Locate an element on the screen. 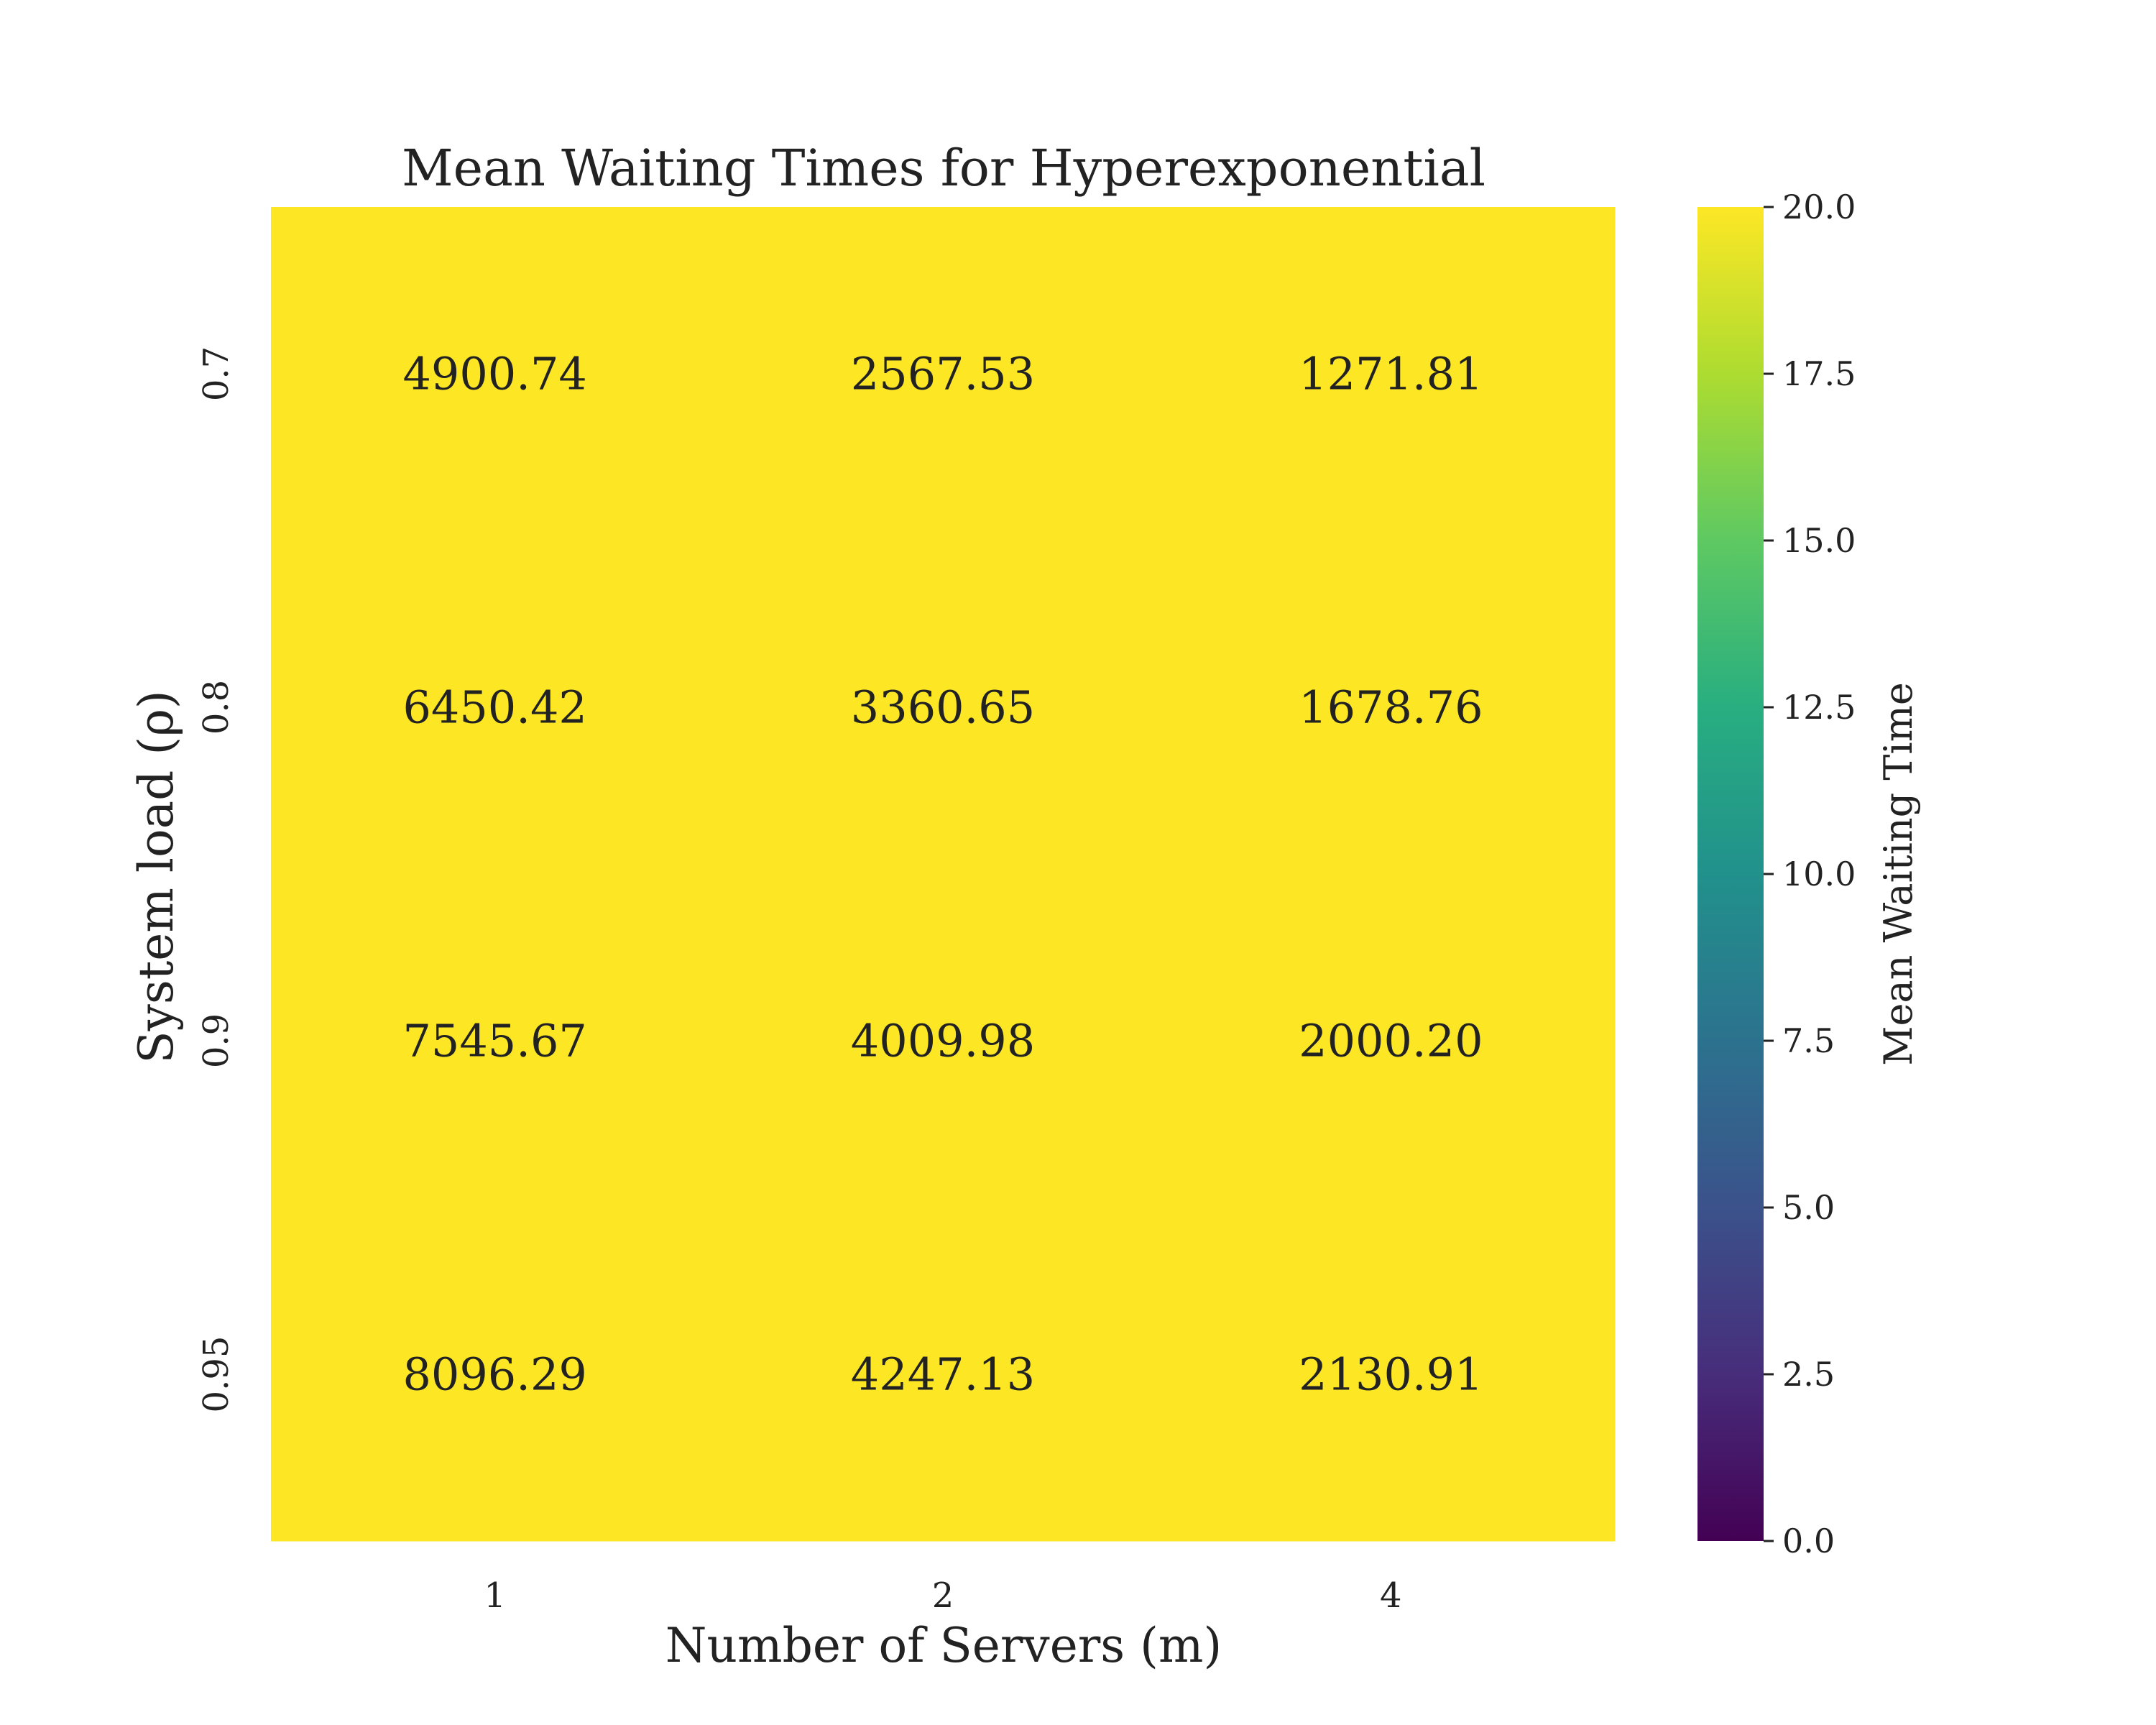 This screenshot has height=1725, width=2156. heatmap-cell-label: 1678.76 is located at coordinates (1391, 707).